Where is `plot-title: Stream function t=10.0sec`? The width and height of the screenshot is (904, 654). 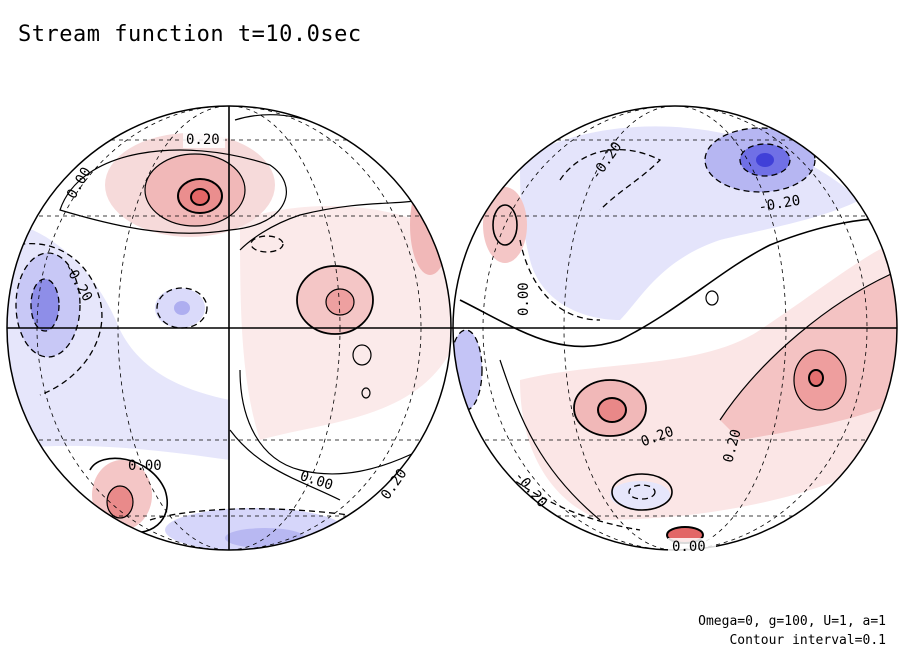
plot-title: Stream function t=10.0sec is located at coordinates (190, 34).